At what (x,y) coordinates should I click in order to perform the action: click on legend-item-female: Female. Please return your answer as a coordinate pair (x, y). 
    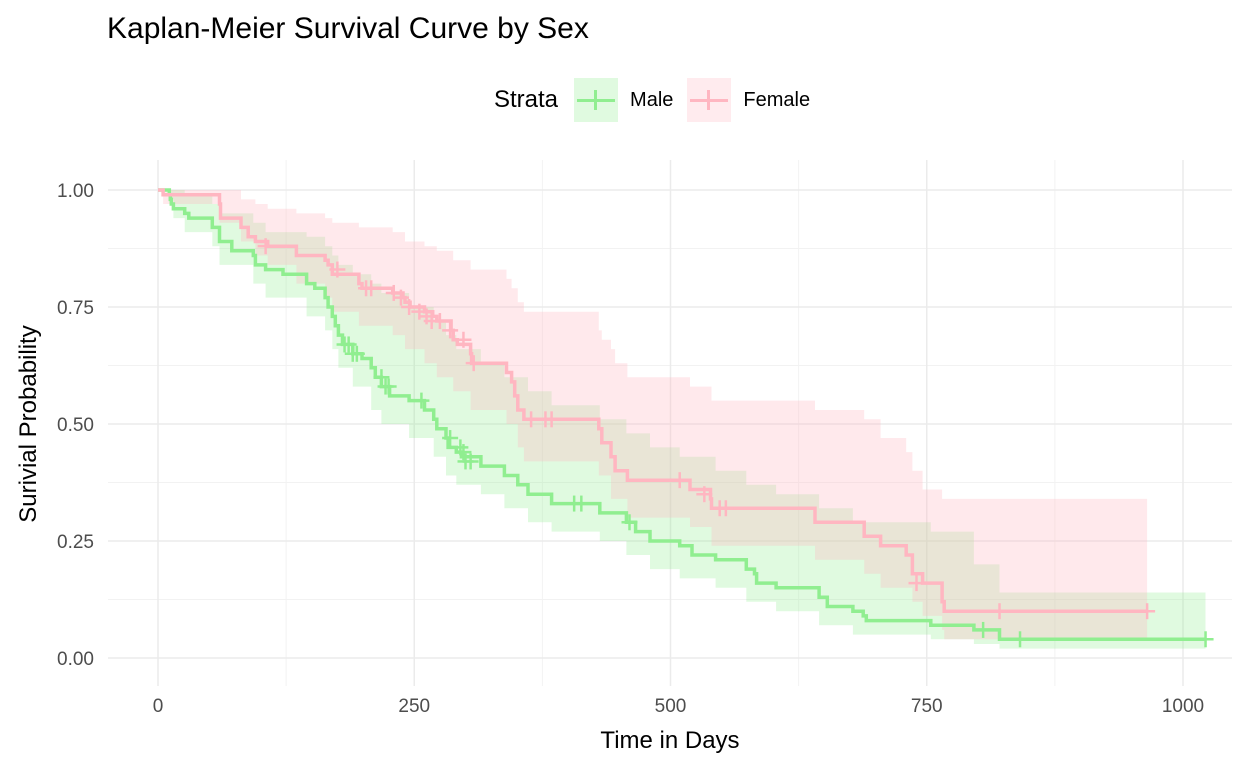
    Looking at the image, I should click on (748, 100).